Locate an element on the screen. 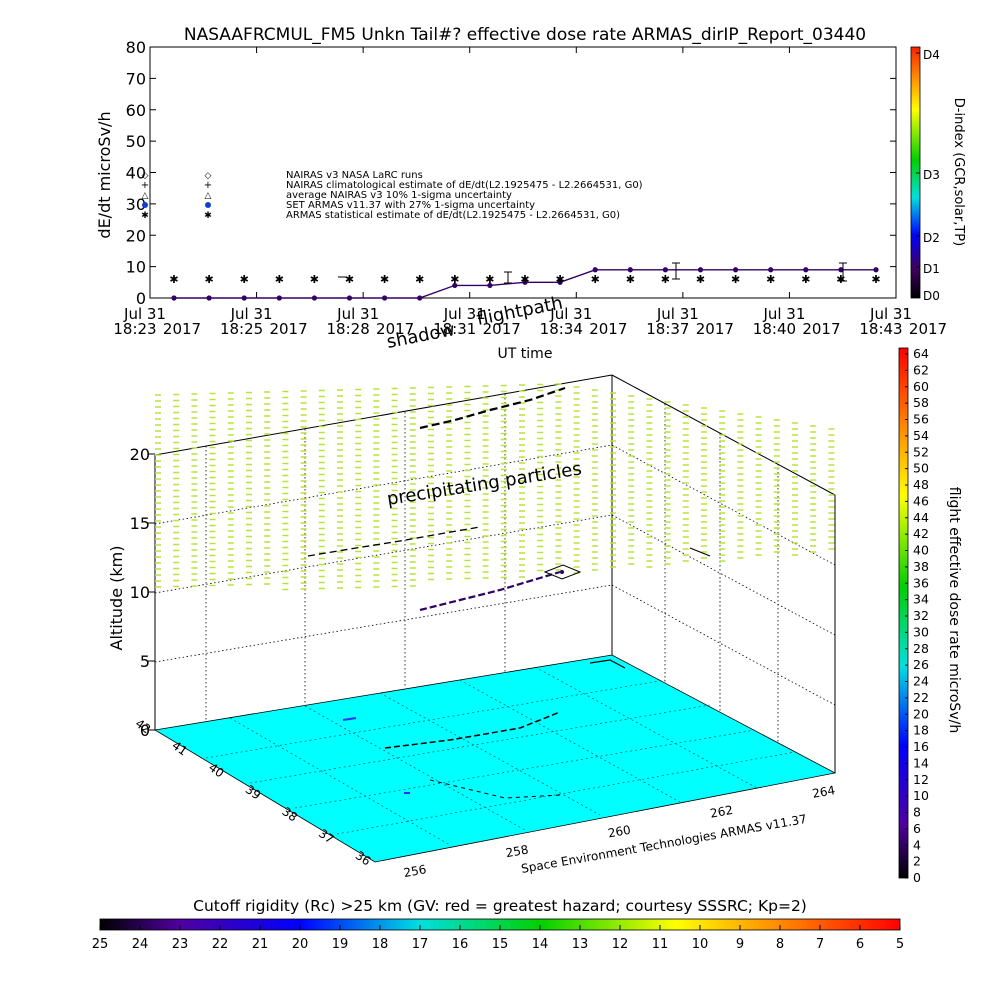 The height and width of the screenshot is (1000, 1000). altitude-tick-label: 10 is located at coordinates (140, 592).